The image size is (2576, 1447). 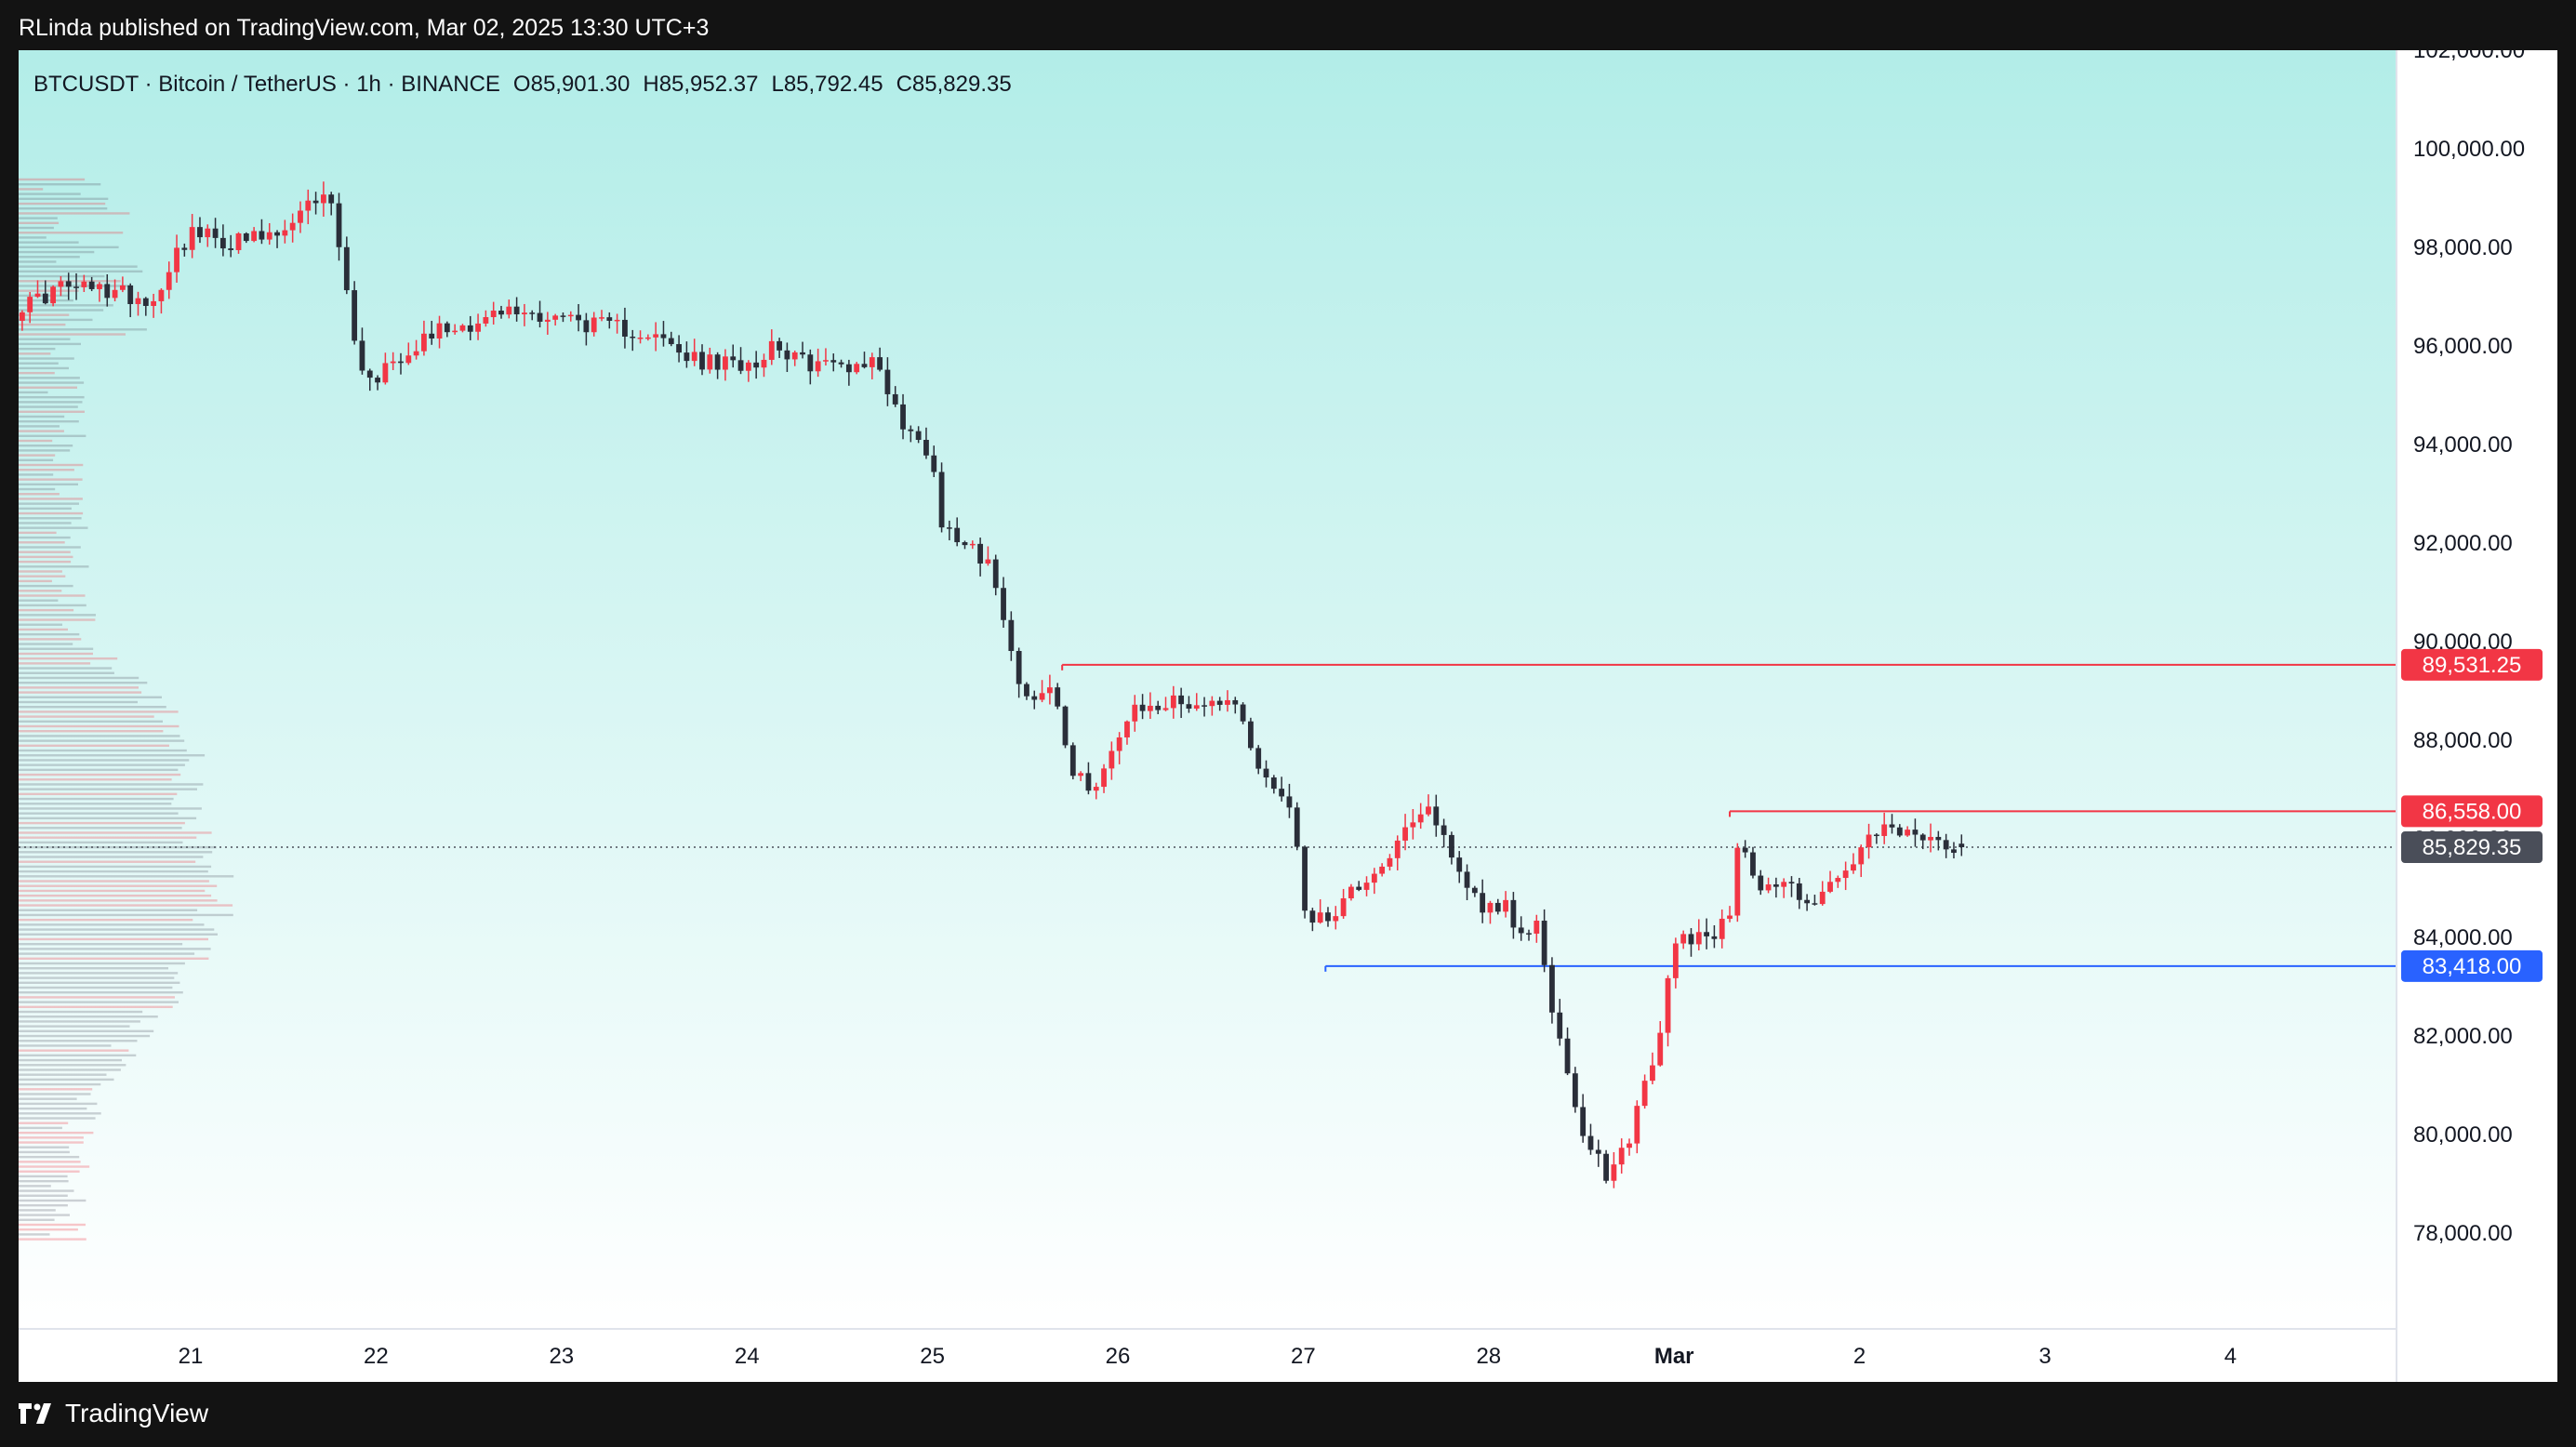 I want to click on time-tick-label: 3, so click(x=2044, y=1356).